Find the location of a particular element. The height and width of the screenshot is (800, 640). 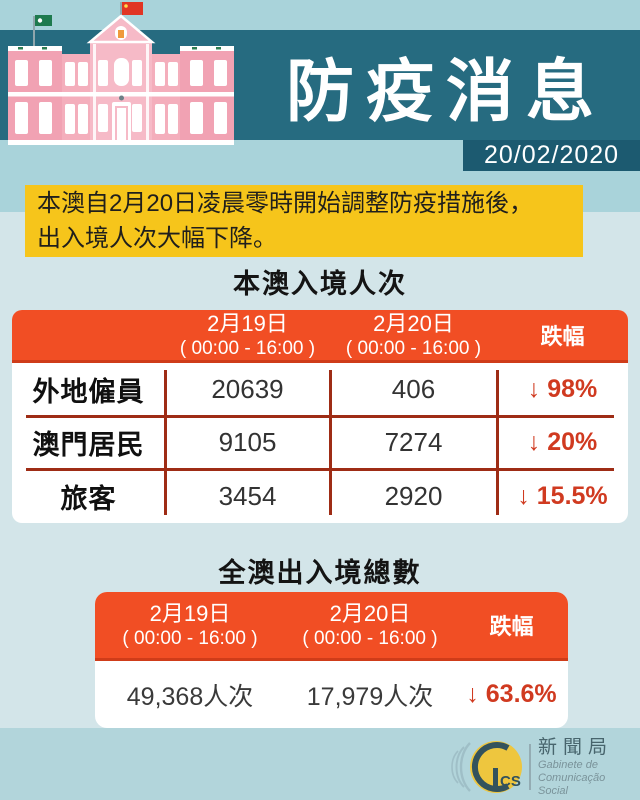

macau-flag-icon is located at coordinates (43, 20).